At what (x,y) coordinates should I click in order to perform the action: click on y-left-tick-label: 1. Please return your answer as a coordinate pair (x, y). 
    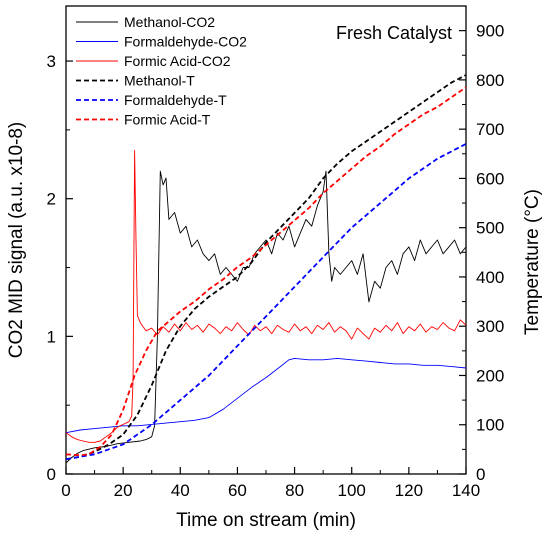
    Looking at the image, I should click on (51, 336).